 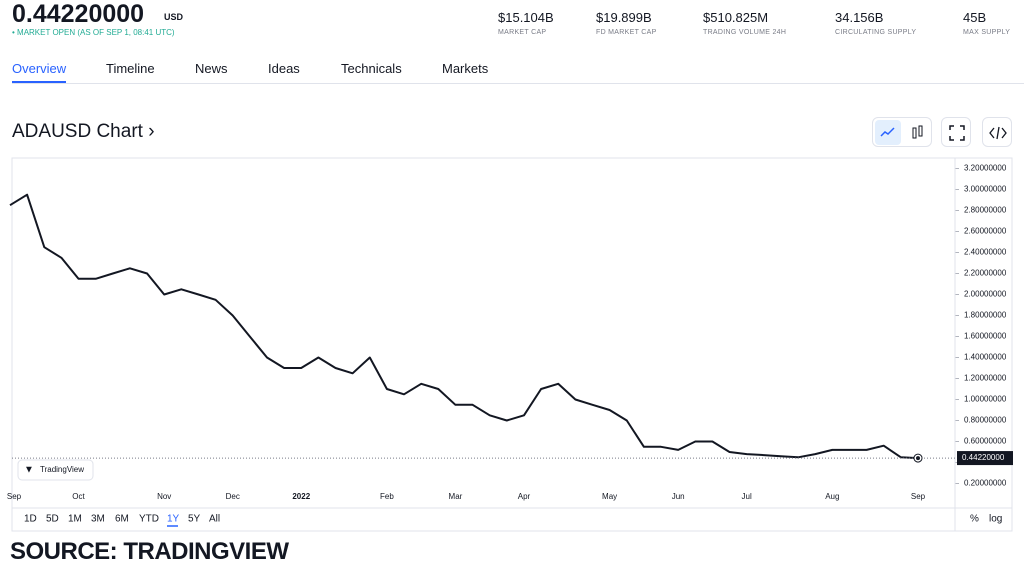 What do you see at coordinates (985, 252) in the screenshot?
I see `y-tick-label: 2.40000000` at bounding box center [985, 252].